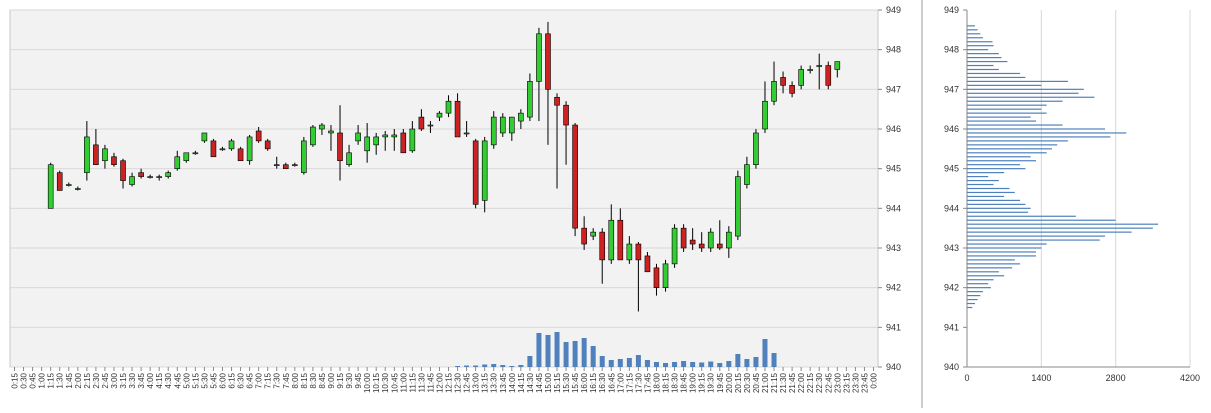  I want to click on x-tick-label: 6:00, so click(222, 380).